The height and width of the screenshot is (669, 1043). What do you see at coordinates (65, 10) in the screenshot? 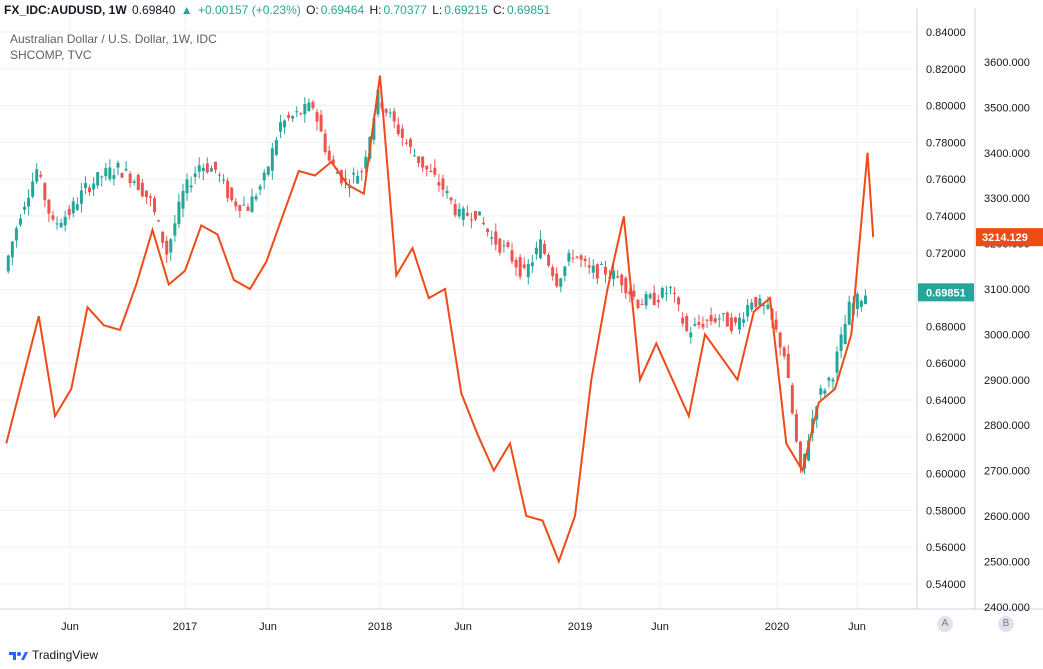
I see `symbol-name: FX_IDC:AUDUSD, 1W` at bounding box center [65, 10].